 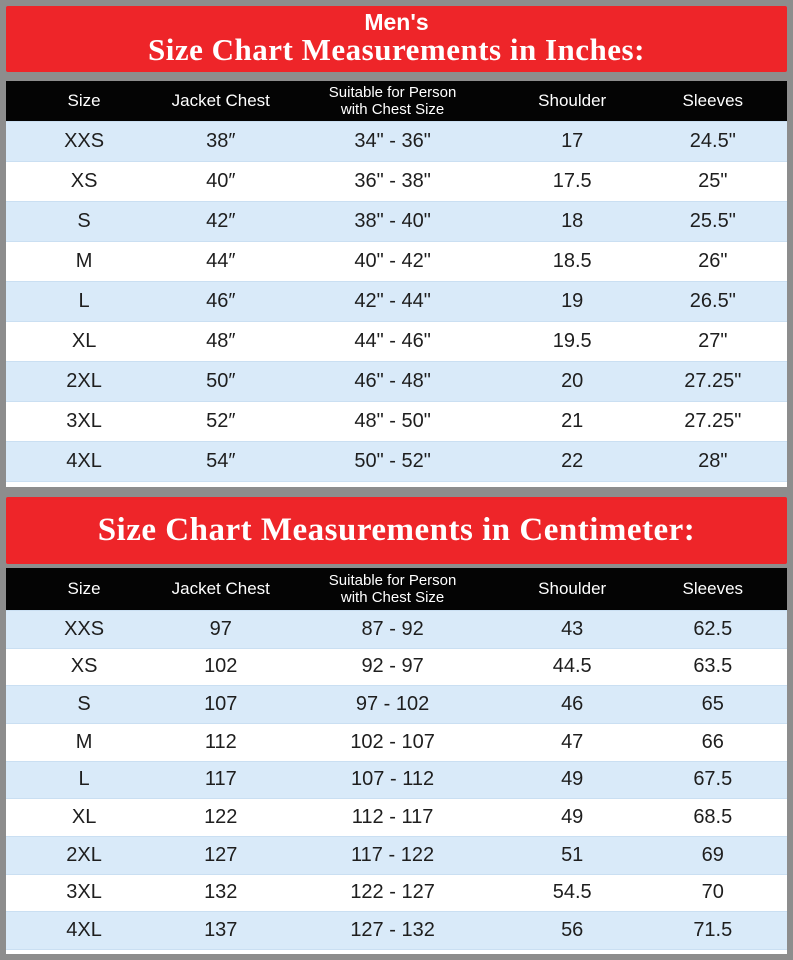 I want to click on table-cell: 21, so click(x=572, y=420).